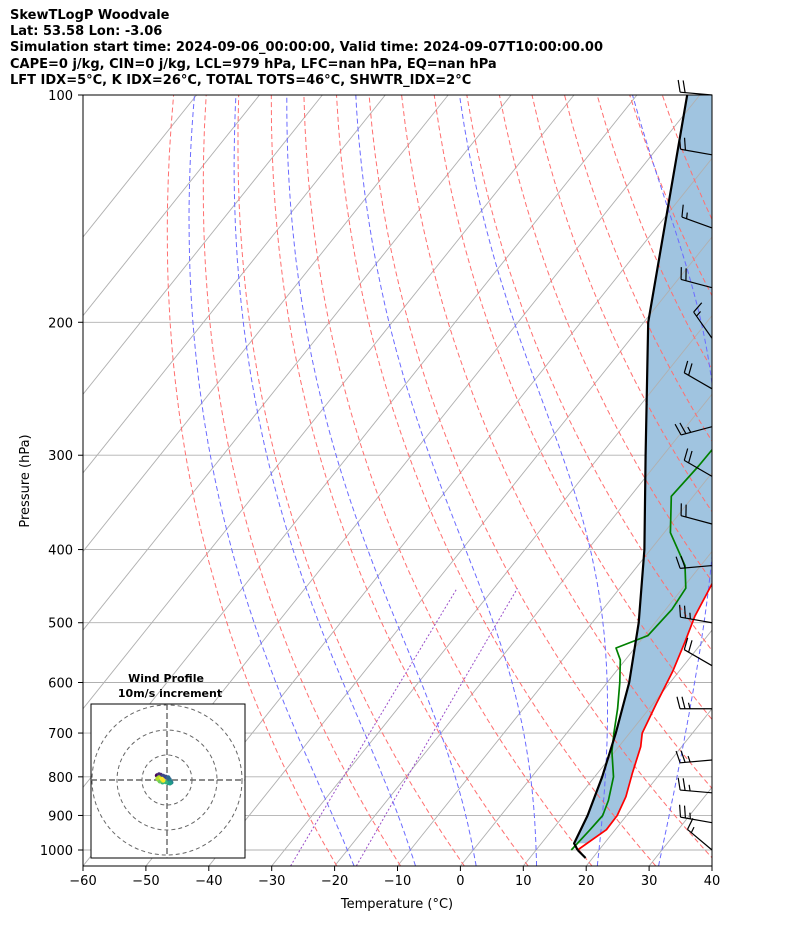  I want to click on y-tick-label: 1000, so click(56, 851).